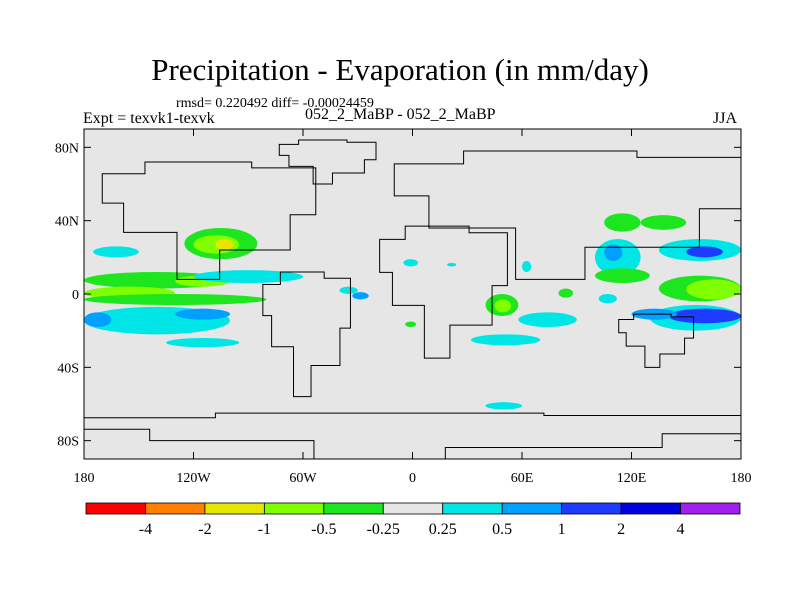 Image resolution: width=800 pixels, height=600 pixels. Describe the element at coordinates (656, 340) in the screenshot. I see `coastline-australia` at that location.